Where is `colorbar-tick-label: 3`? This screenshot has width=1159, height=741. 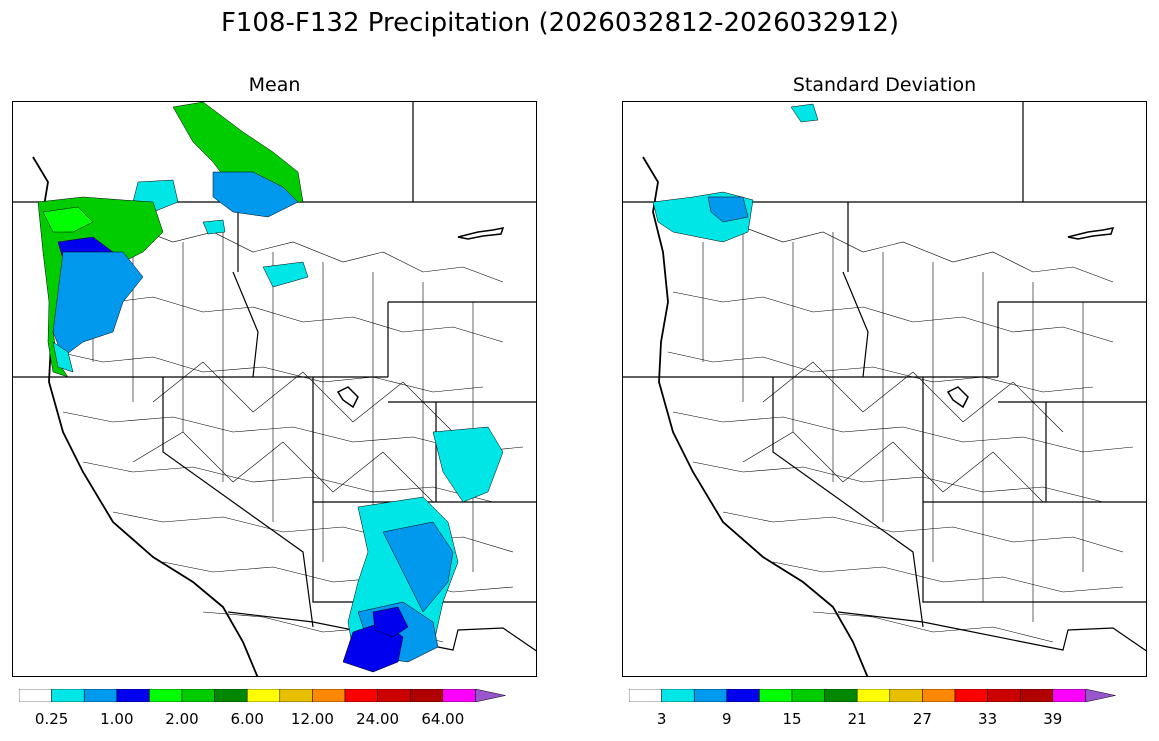 colorbar-tick-label: 3 is located at coordinates (661, 719).